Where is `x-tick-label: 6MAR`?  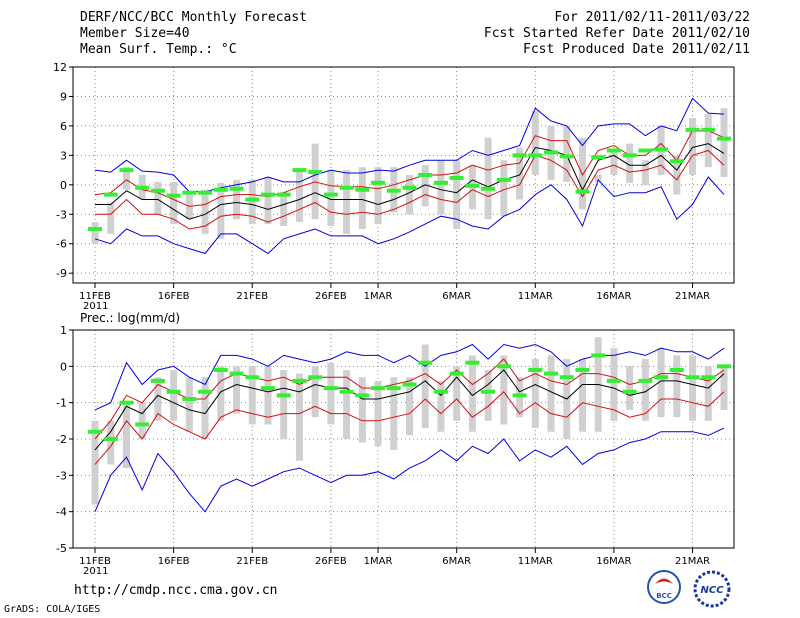
x-tick-label: 6MAR is located at coordinates (456, 296).